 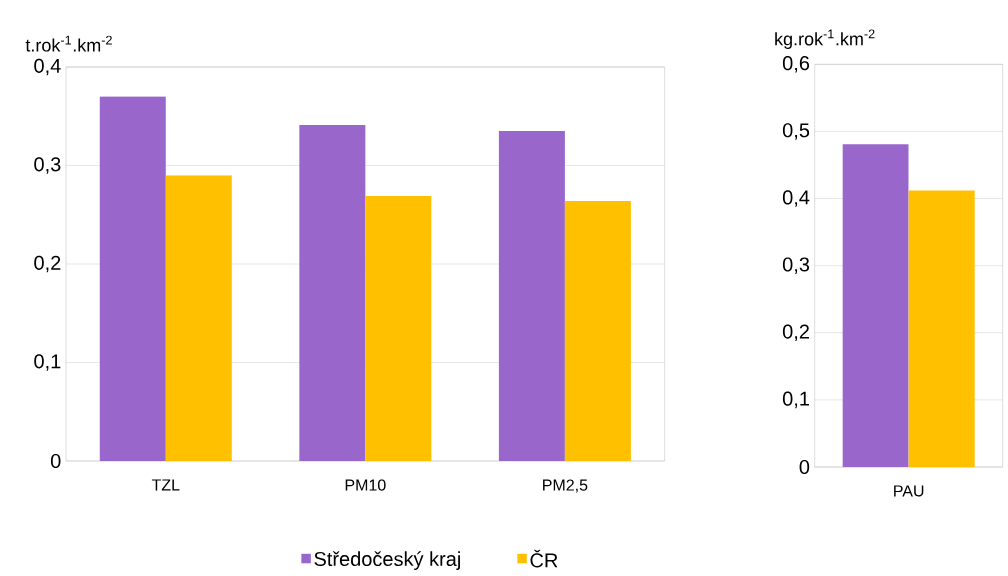 I want to click on y-tick-label: 0,6, so click(x=796, y=64).